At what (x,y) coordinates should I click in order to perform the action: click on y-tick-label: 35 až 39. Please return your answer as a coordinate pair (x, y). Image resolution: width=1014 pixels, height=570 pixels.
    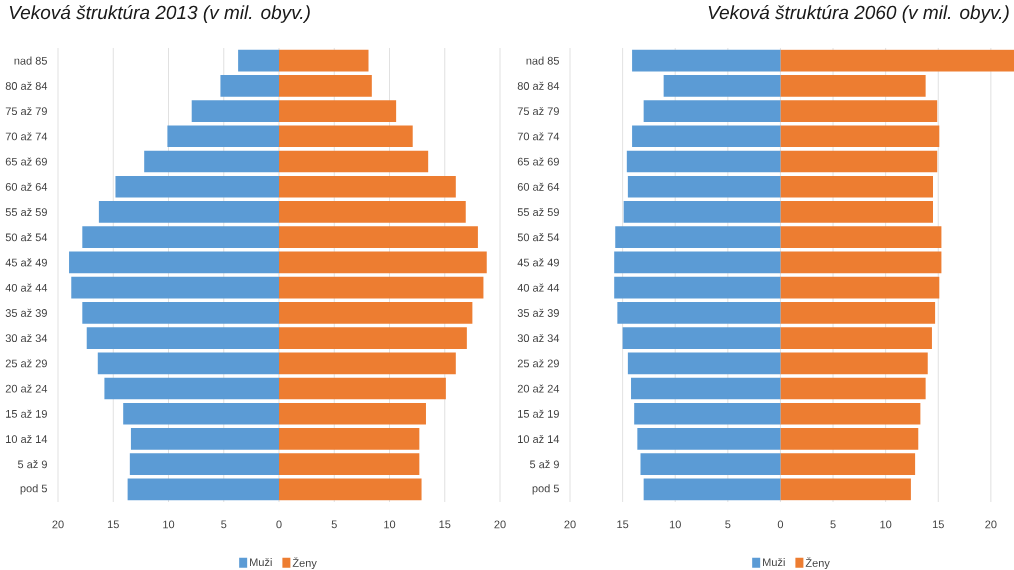
    Looking at the image, I should click on (26, 312).